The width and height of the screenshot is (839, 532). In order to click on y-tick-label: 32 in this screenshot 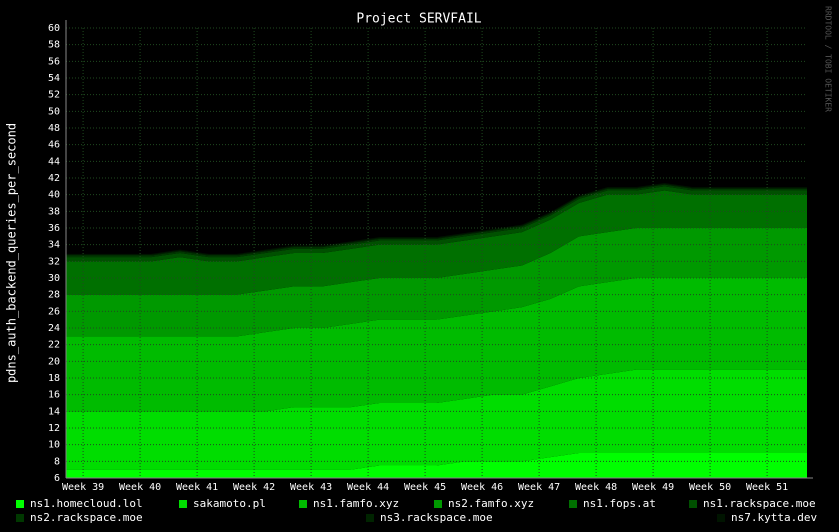, I will do `click(54, 261)`.